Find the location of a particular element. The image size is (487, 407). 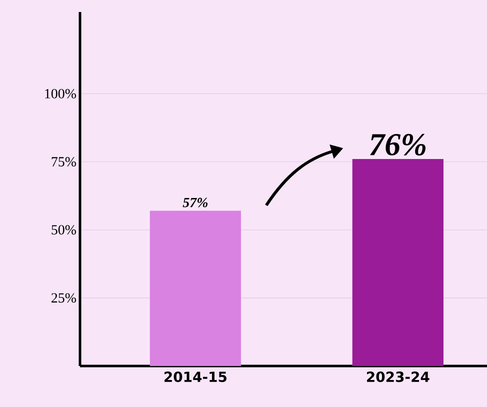

x-tick-label: 2023-24 is located at coordinates (398, 377).